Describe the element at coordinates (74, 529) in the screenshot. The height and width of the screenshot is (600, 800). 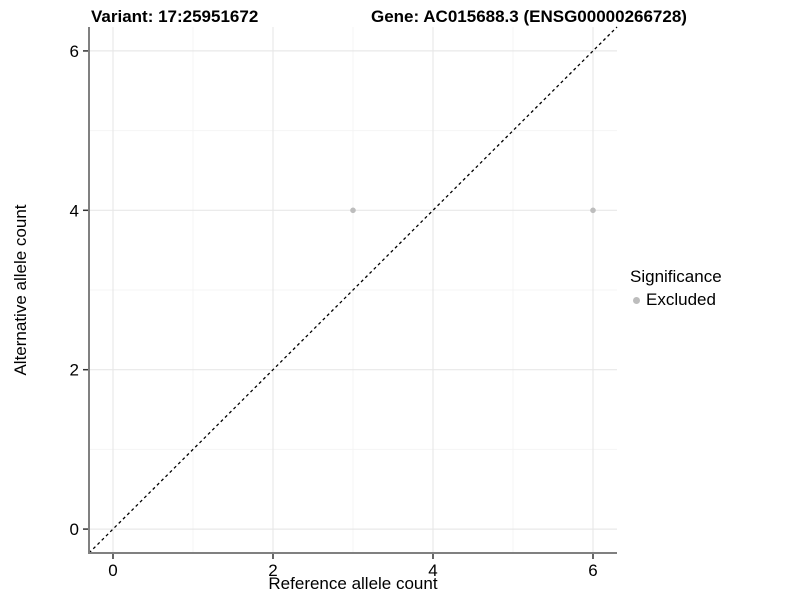
I see `y-tick-label: 0` at that location.